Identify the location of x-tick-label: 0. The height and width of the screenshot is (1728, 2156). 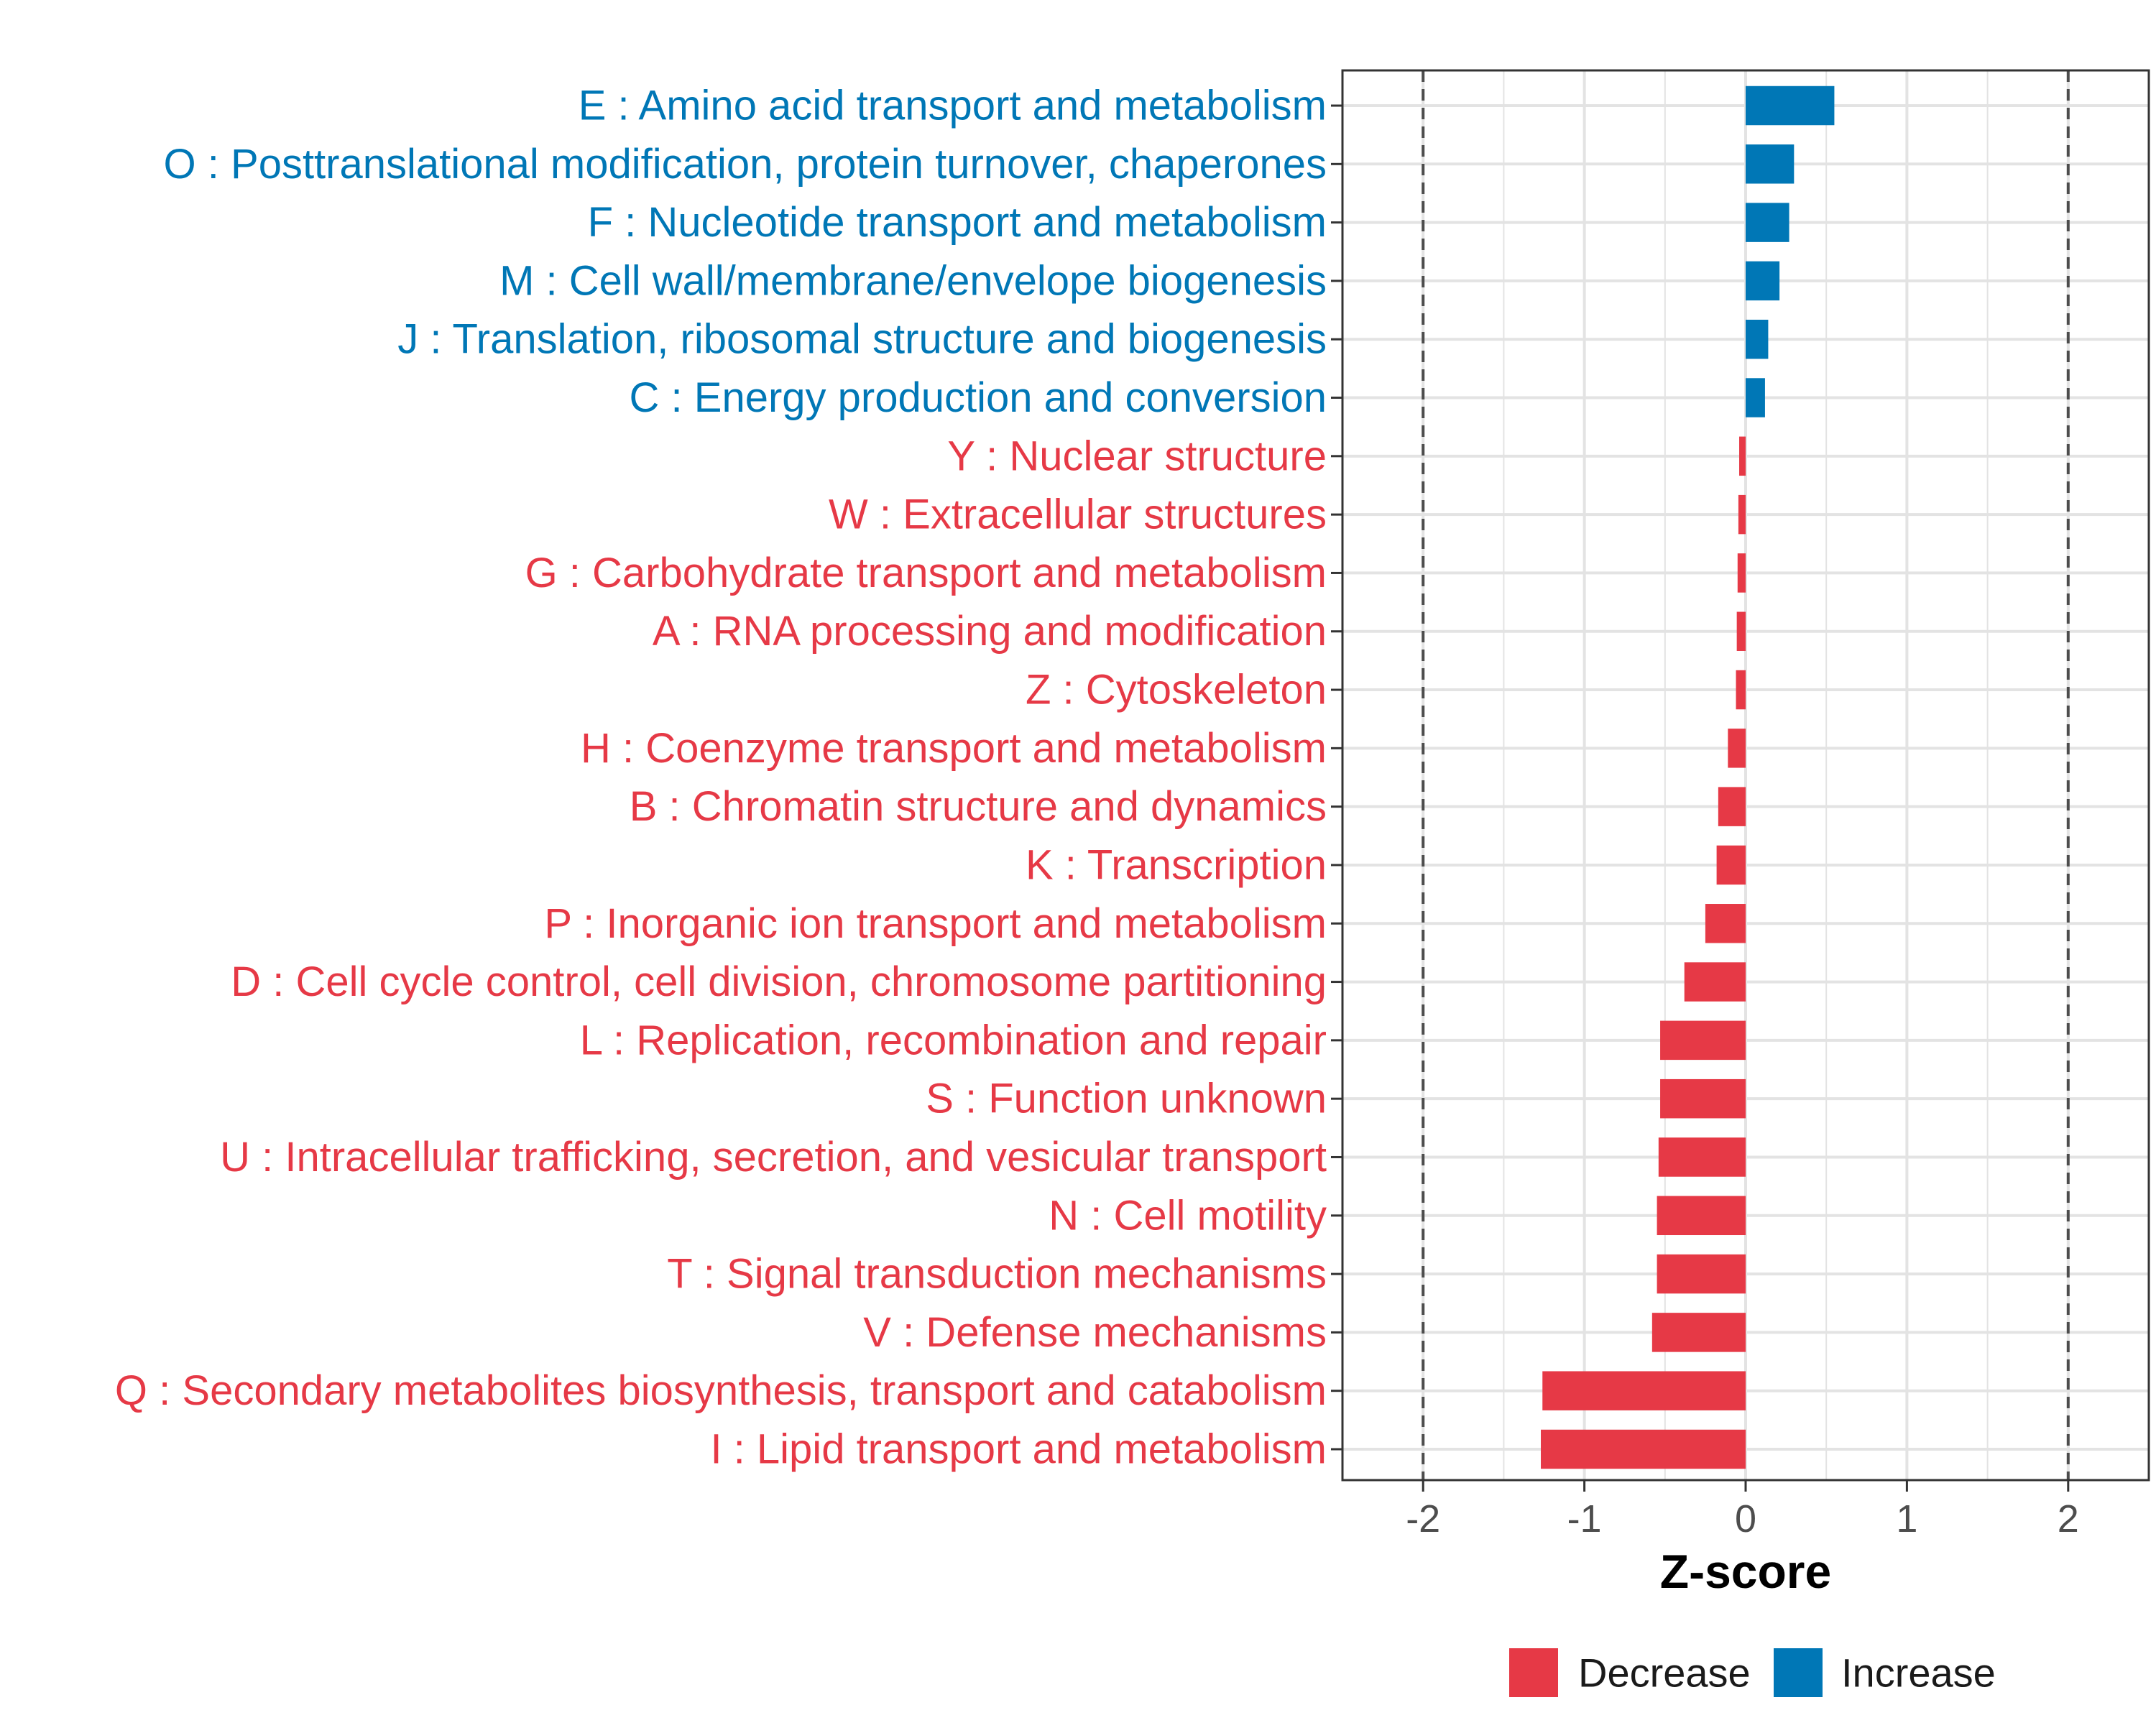
(1745, 1519).